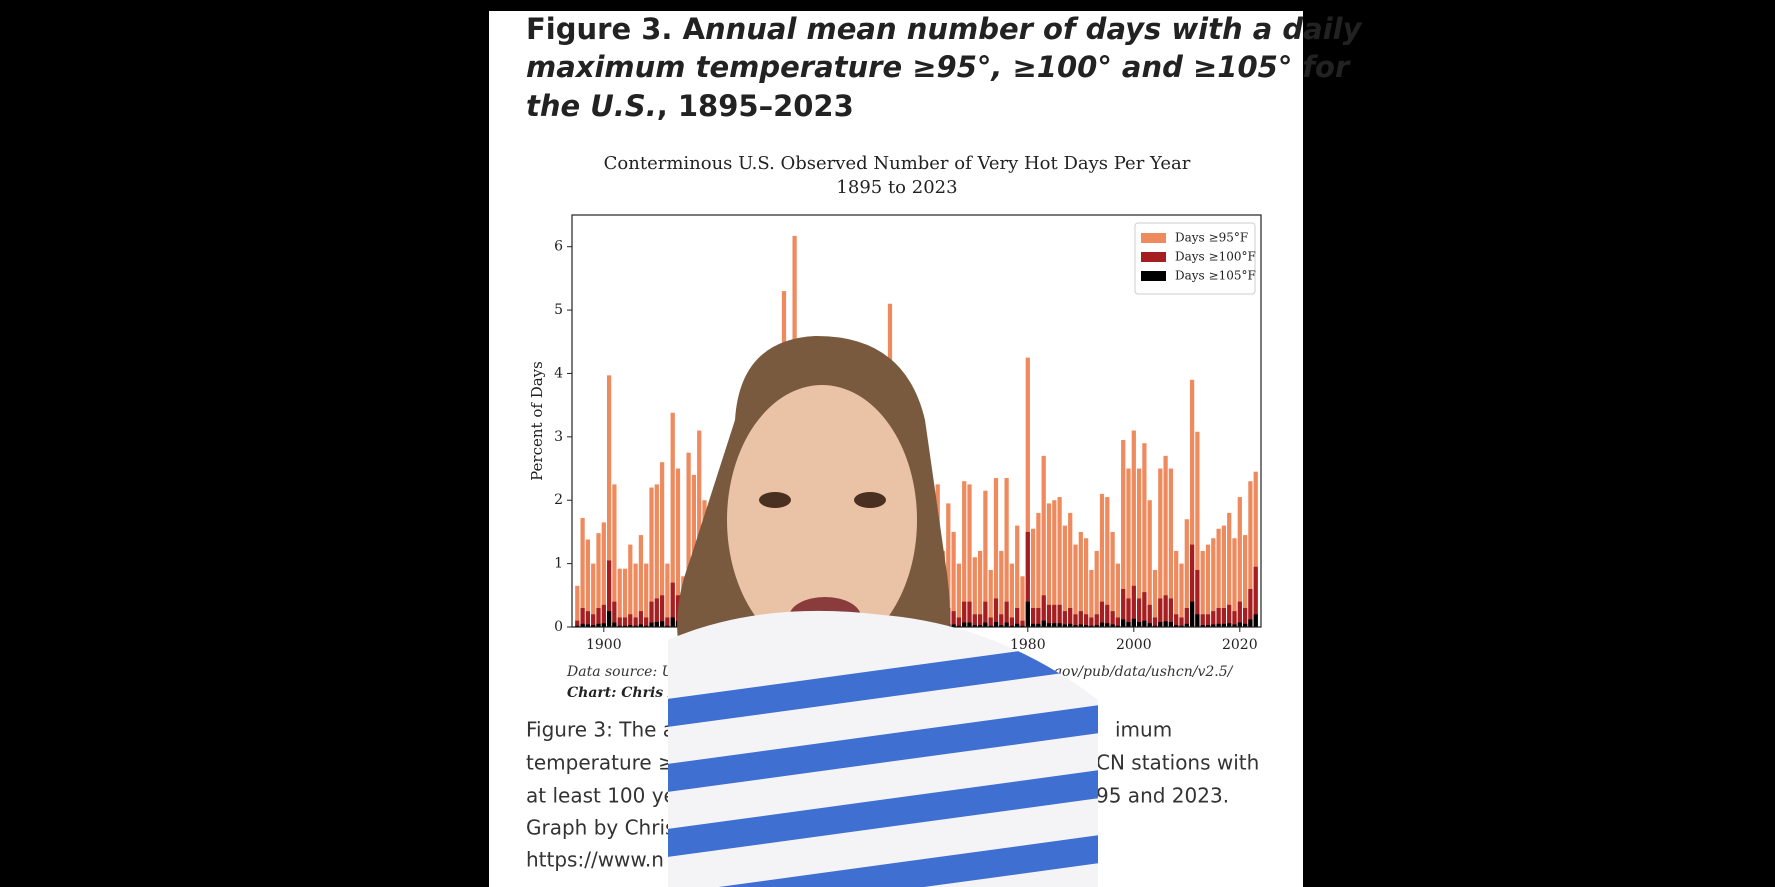 The height and width of the screenshot is (887, 1775). I want to click on shirt, so click(883, 748).